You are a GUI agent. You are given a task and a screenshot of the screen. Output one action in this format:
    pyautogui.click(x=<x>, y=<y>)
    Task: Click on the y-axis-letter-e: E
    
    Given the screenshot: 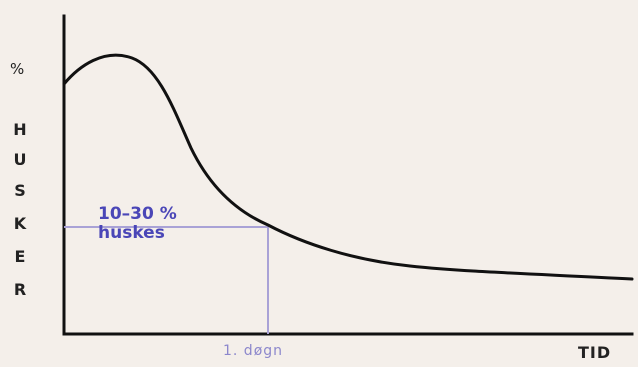 What is the action you would take?
    pyautogui.click(x=20, y=256)
    